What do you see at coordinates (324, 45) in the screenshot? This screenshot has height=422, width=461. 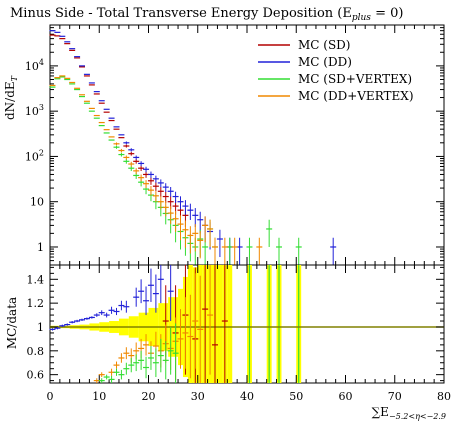 I see `legend-label: MC (SD)` at bounding box center [324, 45].